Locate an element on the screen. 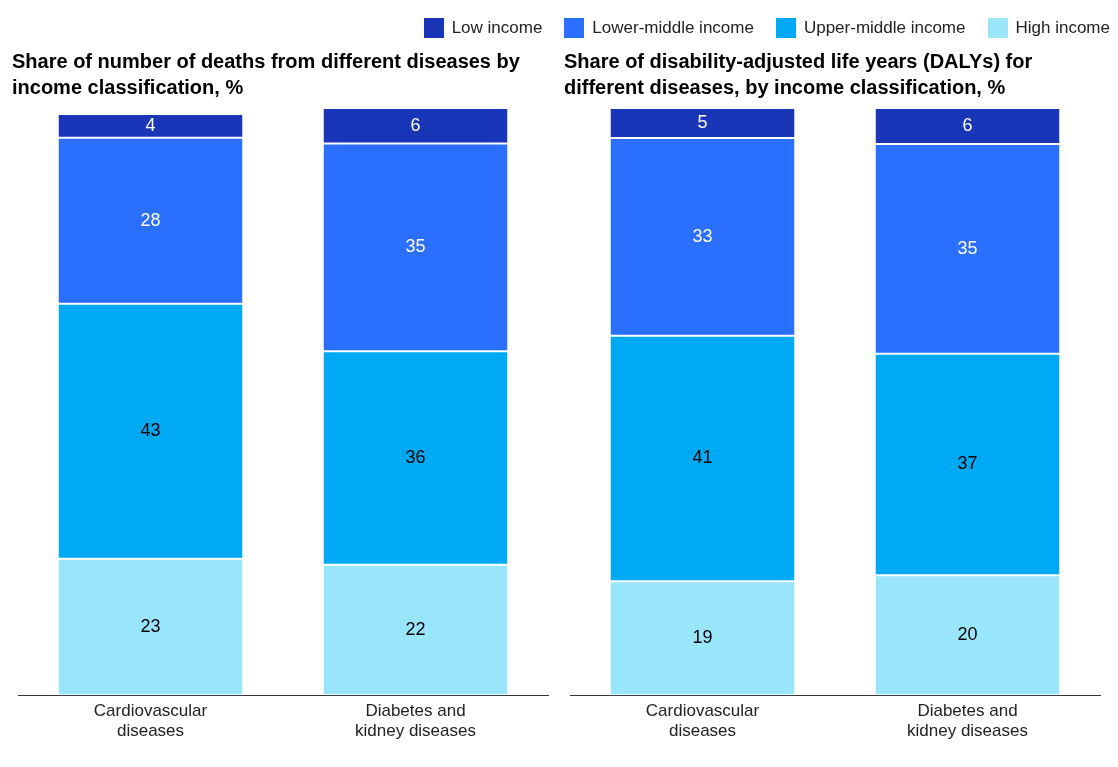 This screenshot has width=1118, height=767. legend-label: Upper-middle income is located at coordinates (884, 28).